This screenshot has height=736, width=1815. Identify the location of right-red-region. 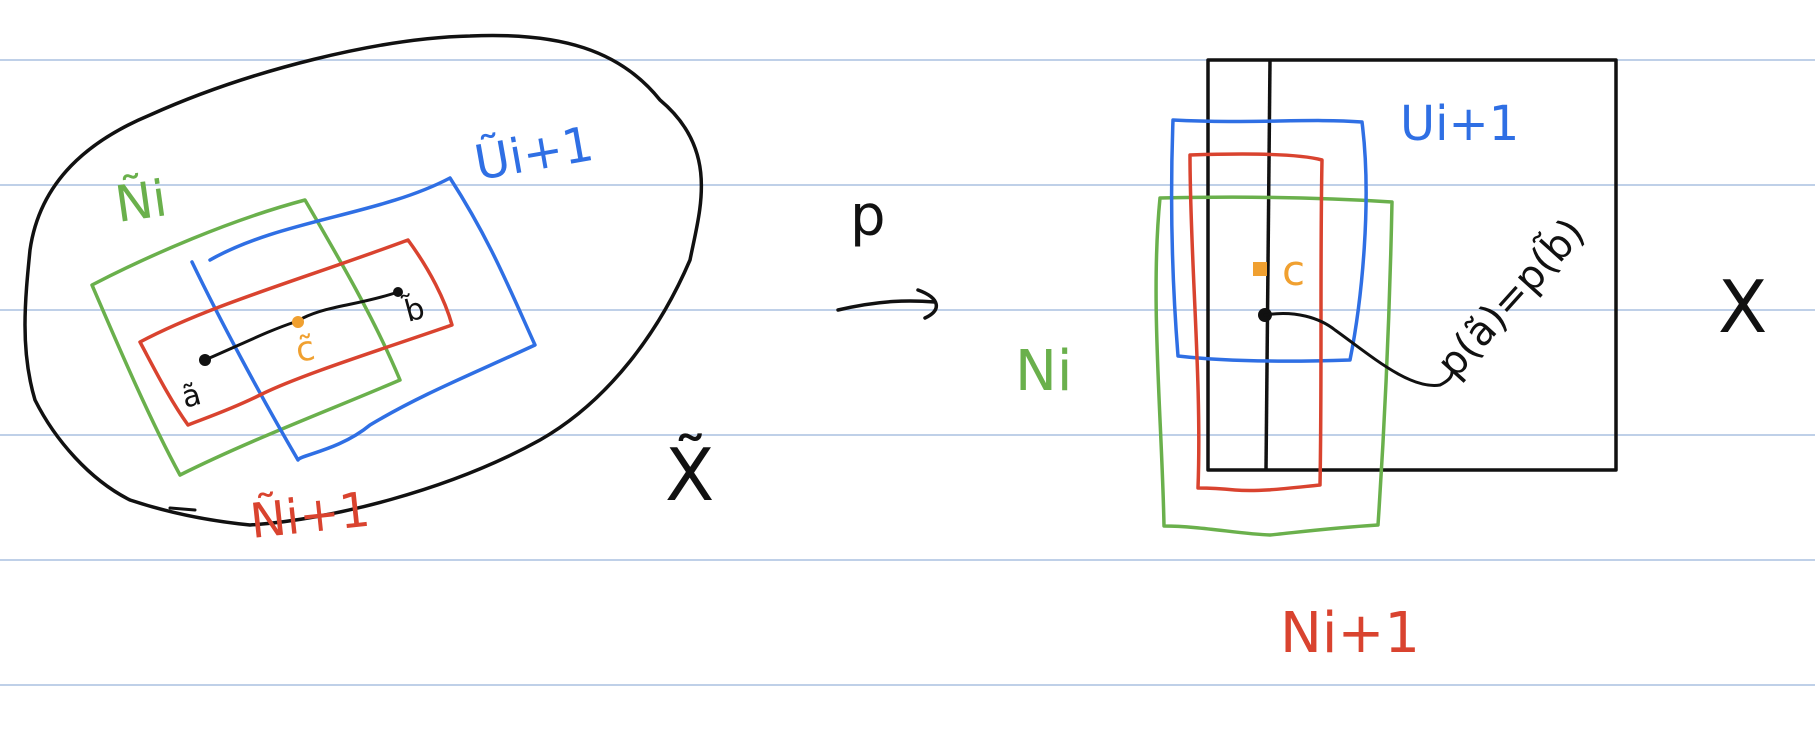
(1256, 322).